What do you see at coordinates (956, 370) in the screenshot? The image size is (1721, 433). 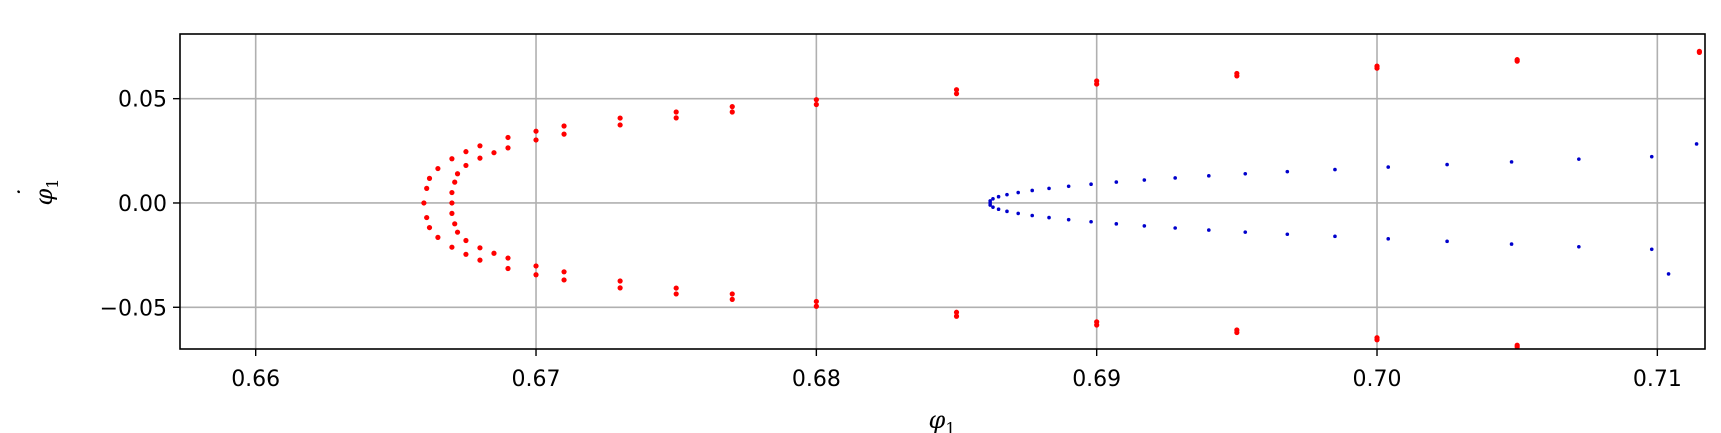 I see `x-axis-ticks: 0.66 0.67 0.68 0.69 0.70 0.71` at bounding box center [956, 370].